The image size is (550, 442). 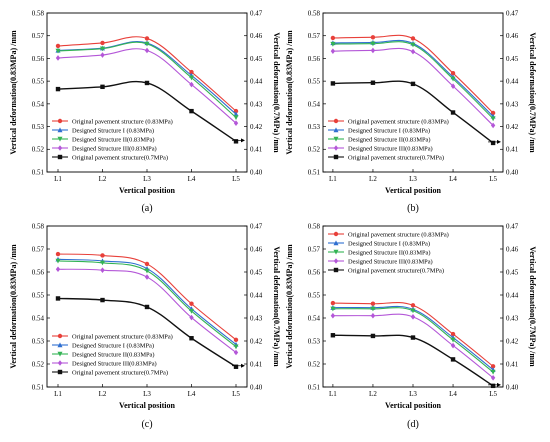 I want to click on y2-tick-label: 0.41, so click(x=512, y=364).